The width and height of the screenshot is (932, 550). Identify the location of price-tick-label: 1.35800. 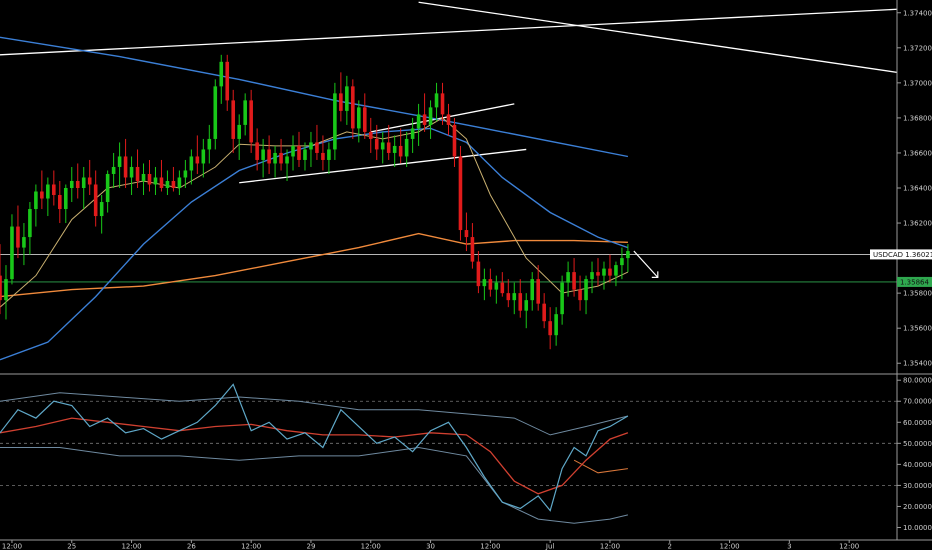
(917, 294).